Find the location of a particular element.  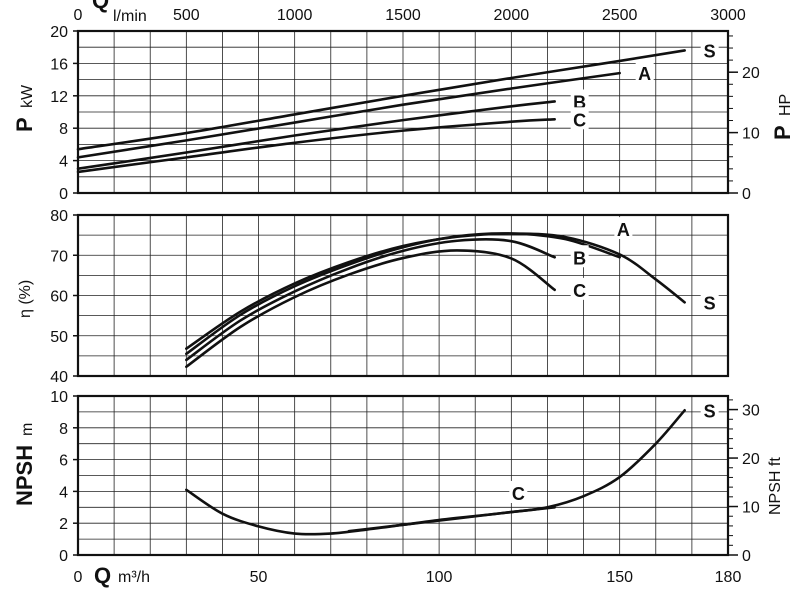

efficiency-ytick-label: 70 is located at coordinates (59, 256).